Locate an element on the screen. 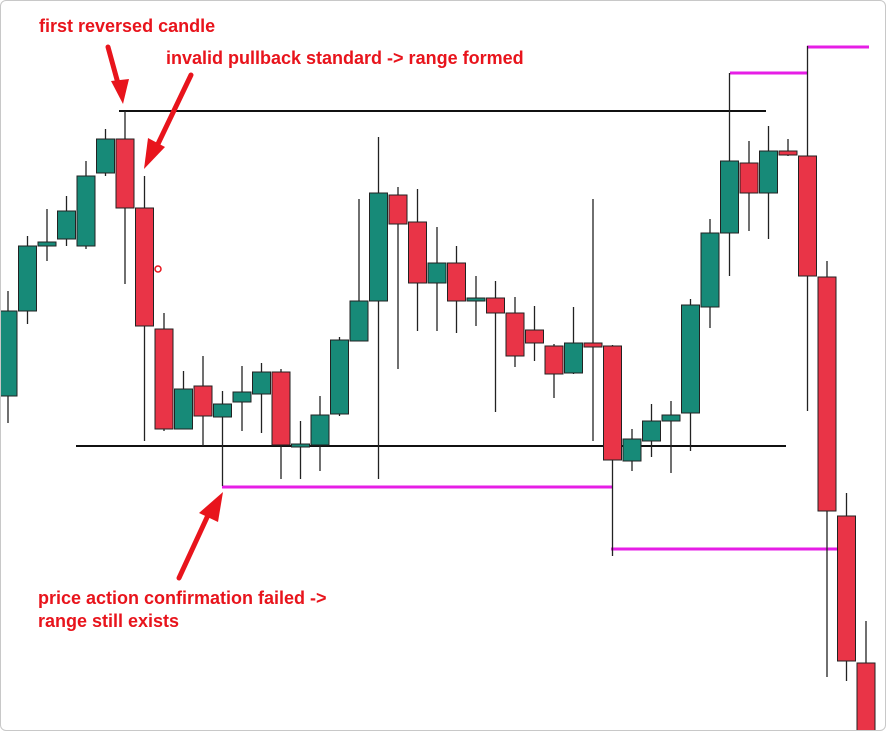 The image size is (886, 731). annotation: range still exists is located at coordinates (108, 621).